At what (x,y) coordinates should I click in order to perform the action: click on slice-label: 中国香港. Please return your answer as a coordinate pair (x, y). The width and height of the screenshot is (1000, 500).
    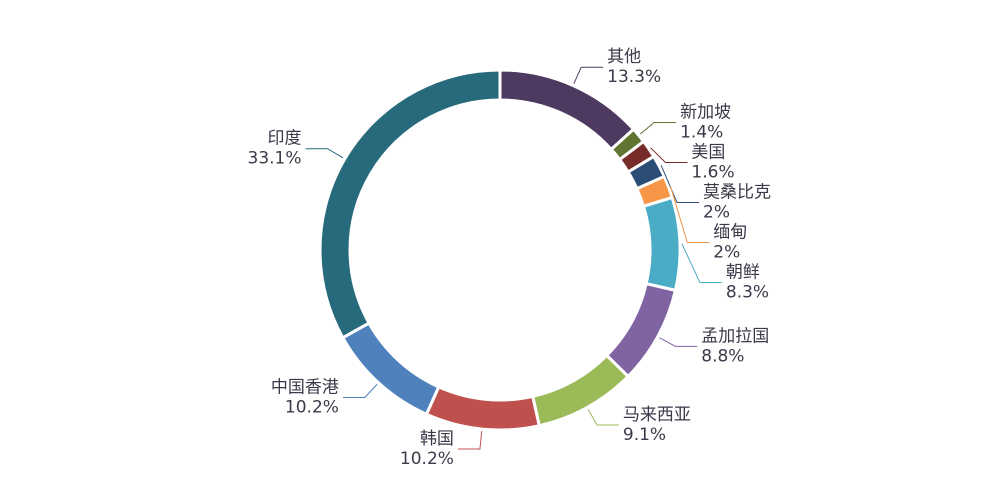
    Looking at the image, I should click on (305, 388).